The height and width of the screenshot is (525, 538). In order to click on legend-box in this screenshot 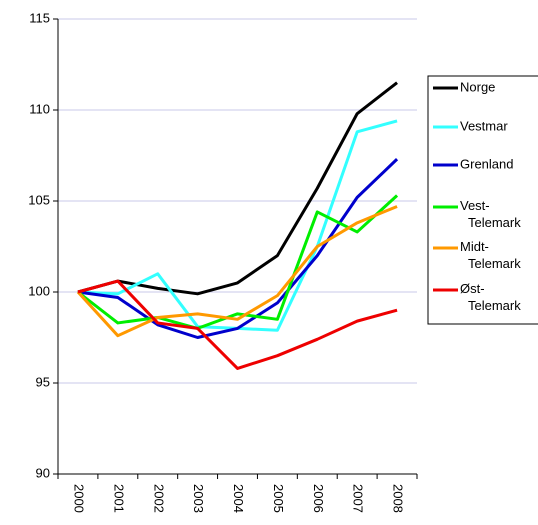, I will do `click(482, 200)`.